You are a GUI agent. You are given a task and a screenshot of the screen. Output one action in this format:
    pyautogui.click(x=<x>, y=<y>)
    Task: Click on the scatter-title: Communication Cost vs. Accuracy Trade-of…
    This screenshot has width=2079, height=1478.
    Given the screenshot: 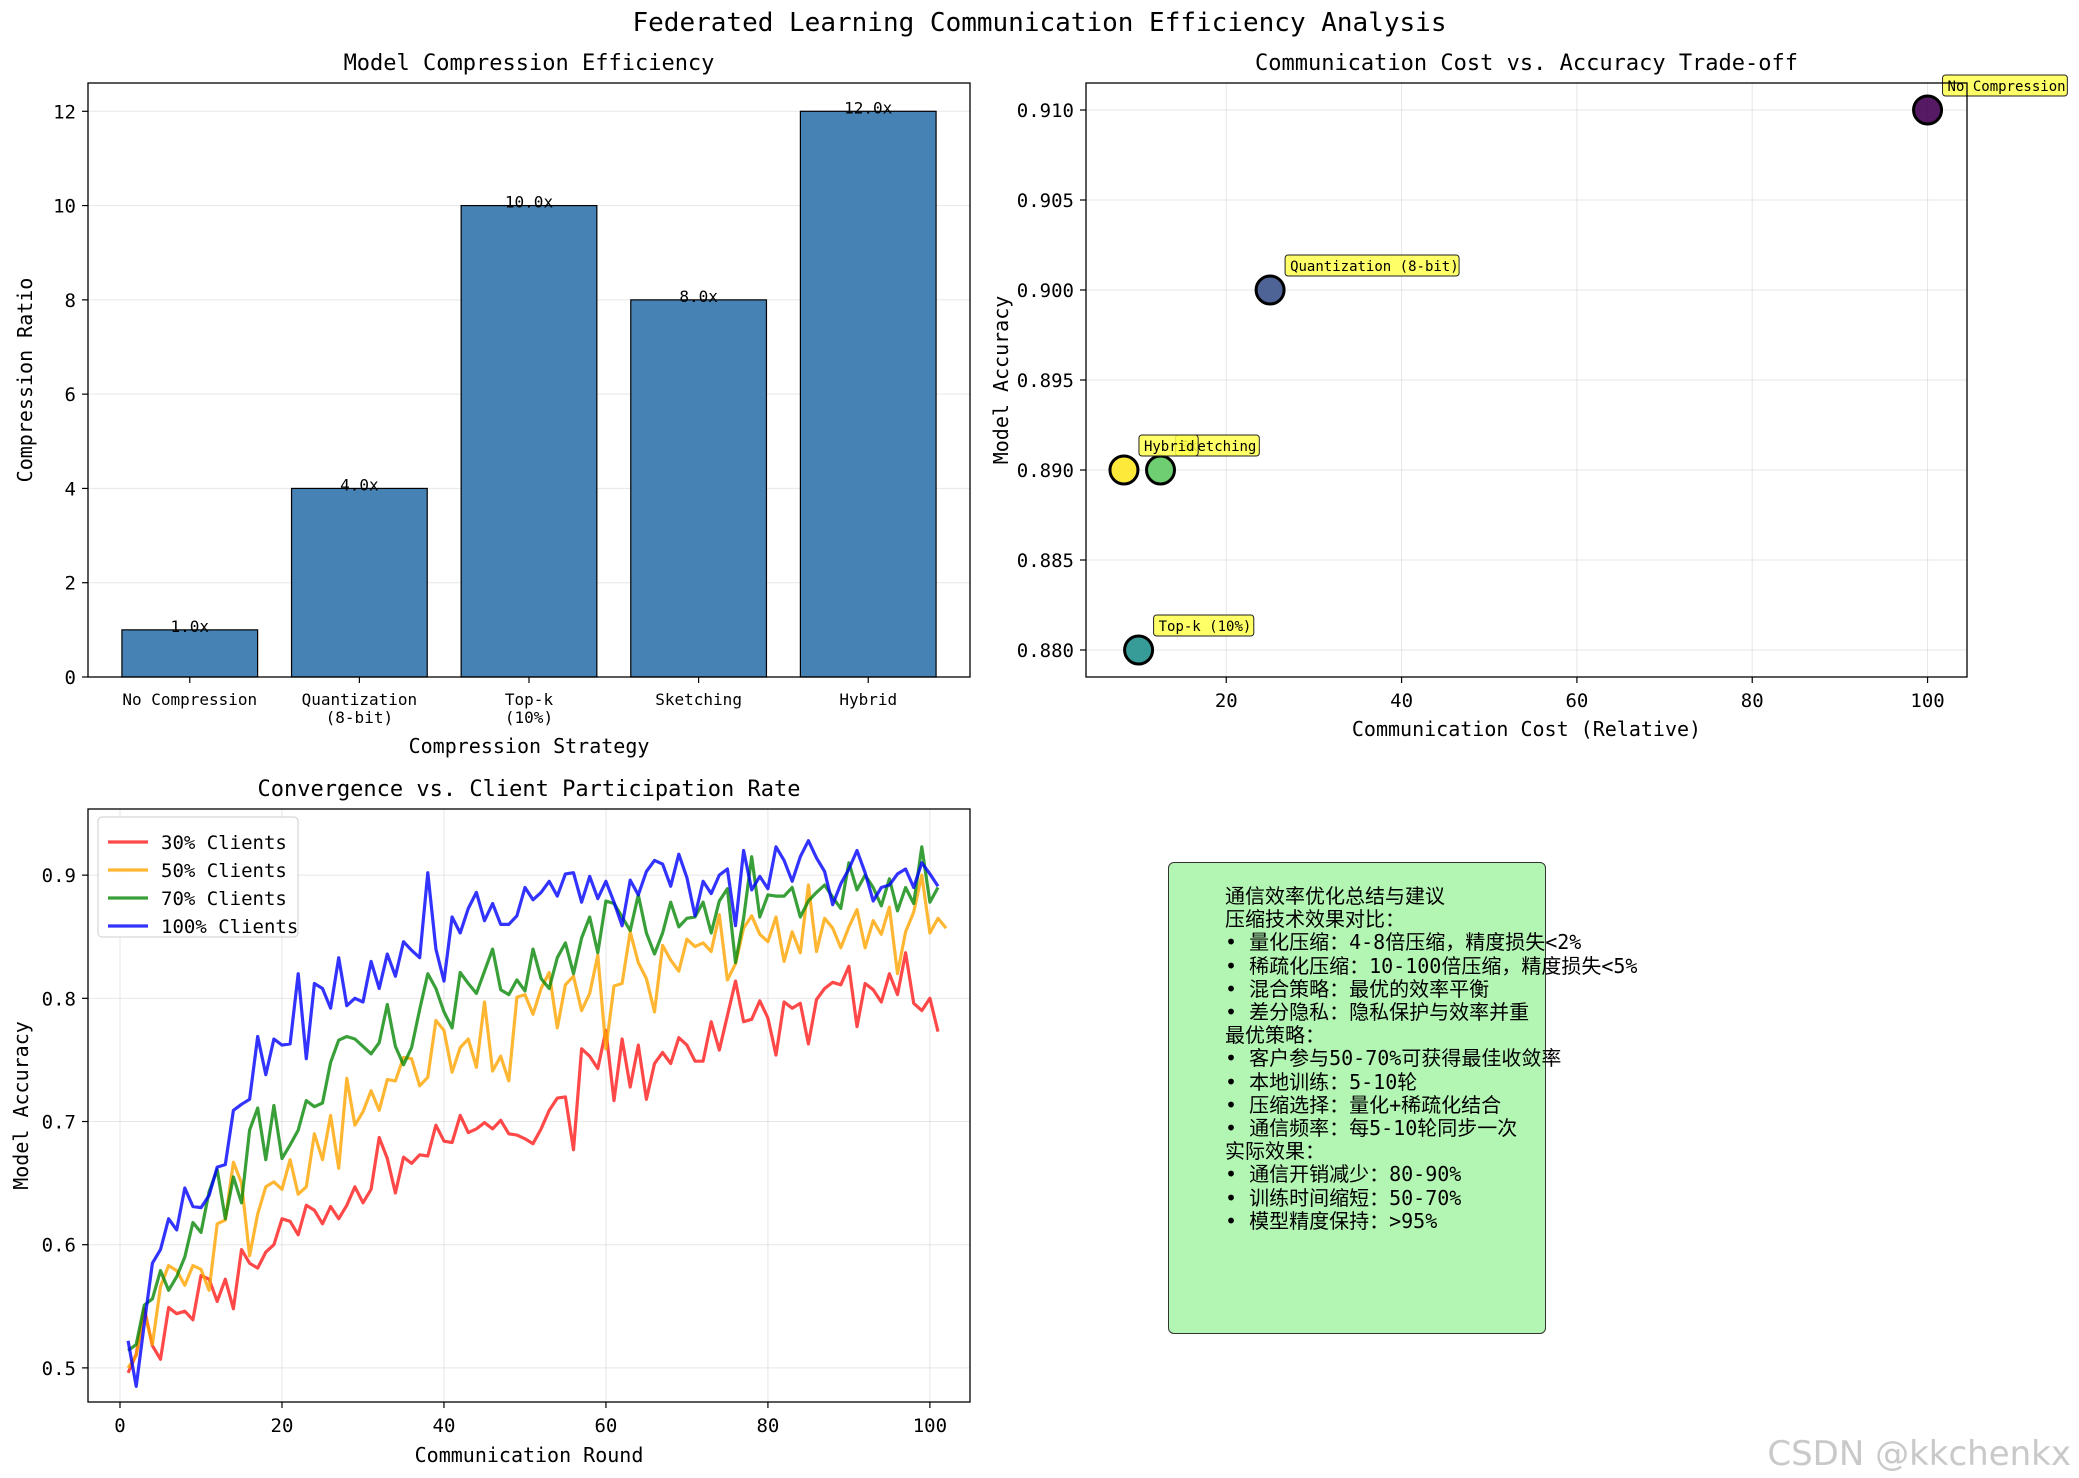 What is the action you would take?
    pyautogui.click(x=1526, y=63)
    